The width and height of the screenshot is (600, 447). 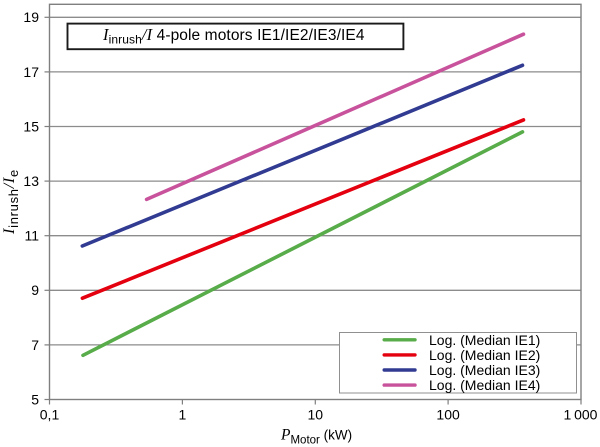 What do you see at coordinates (581, 415) in the screenshot?
I see `svg-text: 1 000` at bounding box center [581, 415].